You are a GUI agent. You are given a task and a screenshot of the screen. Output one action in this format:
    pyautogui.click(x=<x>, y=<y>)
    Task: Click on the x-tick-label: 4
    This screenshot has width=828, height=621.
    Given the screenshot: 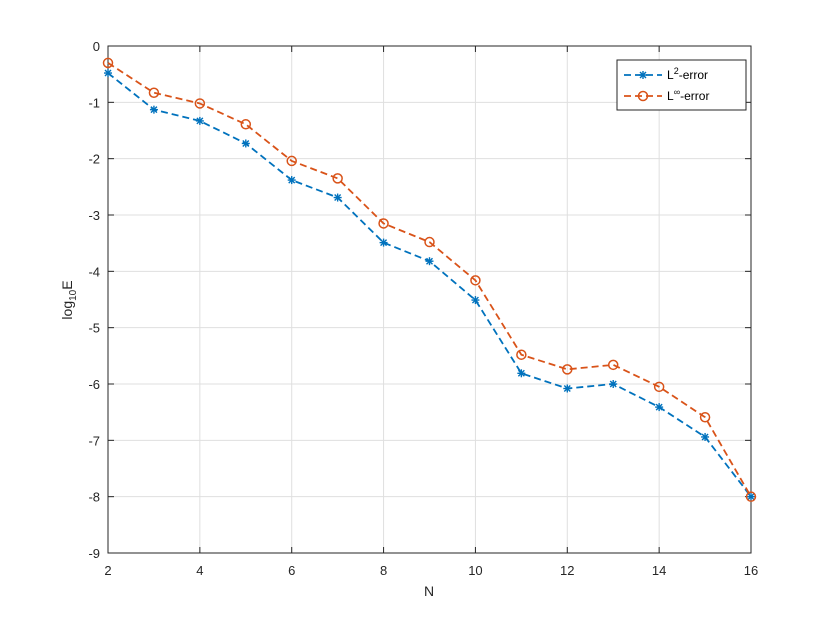 What is the action you would take?
    pyautogui.click(x=199, y=570)
    